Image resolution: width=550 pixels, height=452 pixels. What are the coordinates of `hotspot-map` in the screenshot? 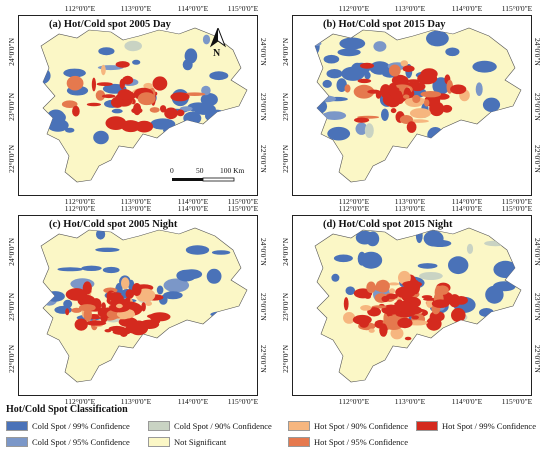 It's located at (144, 105).